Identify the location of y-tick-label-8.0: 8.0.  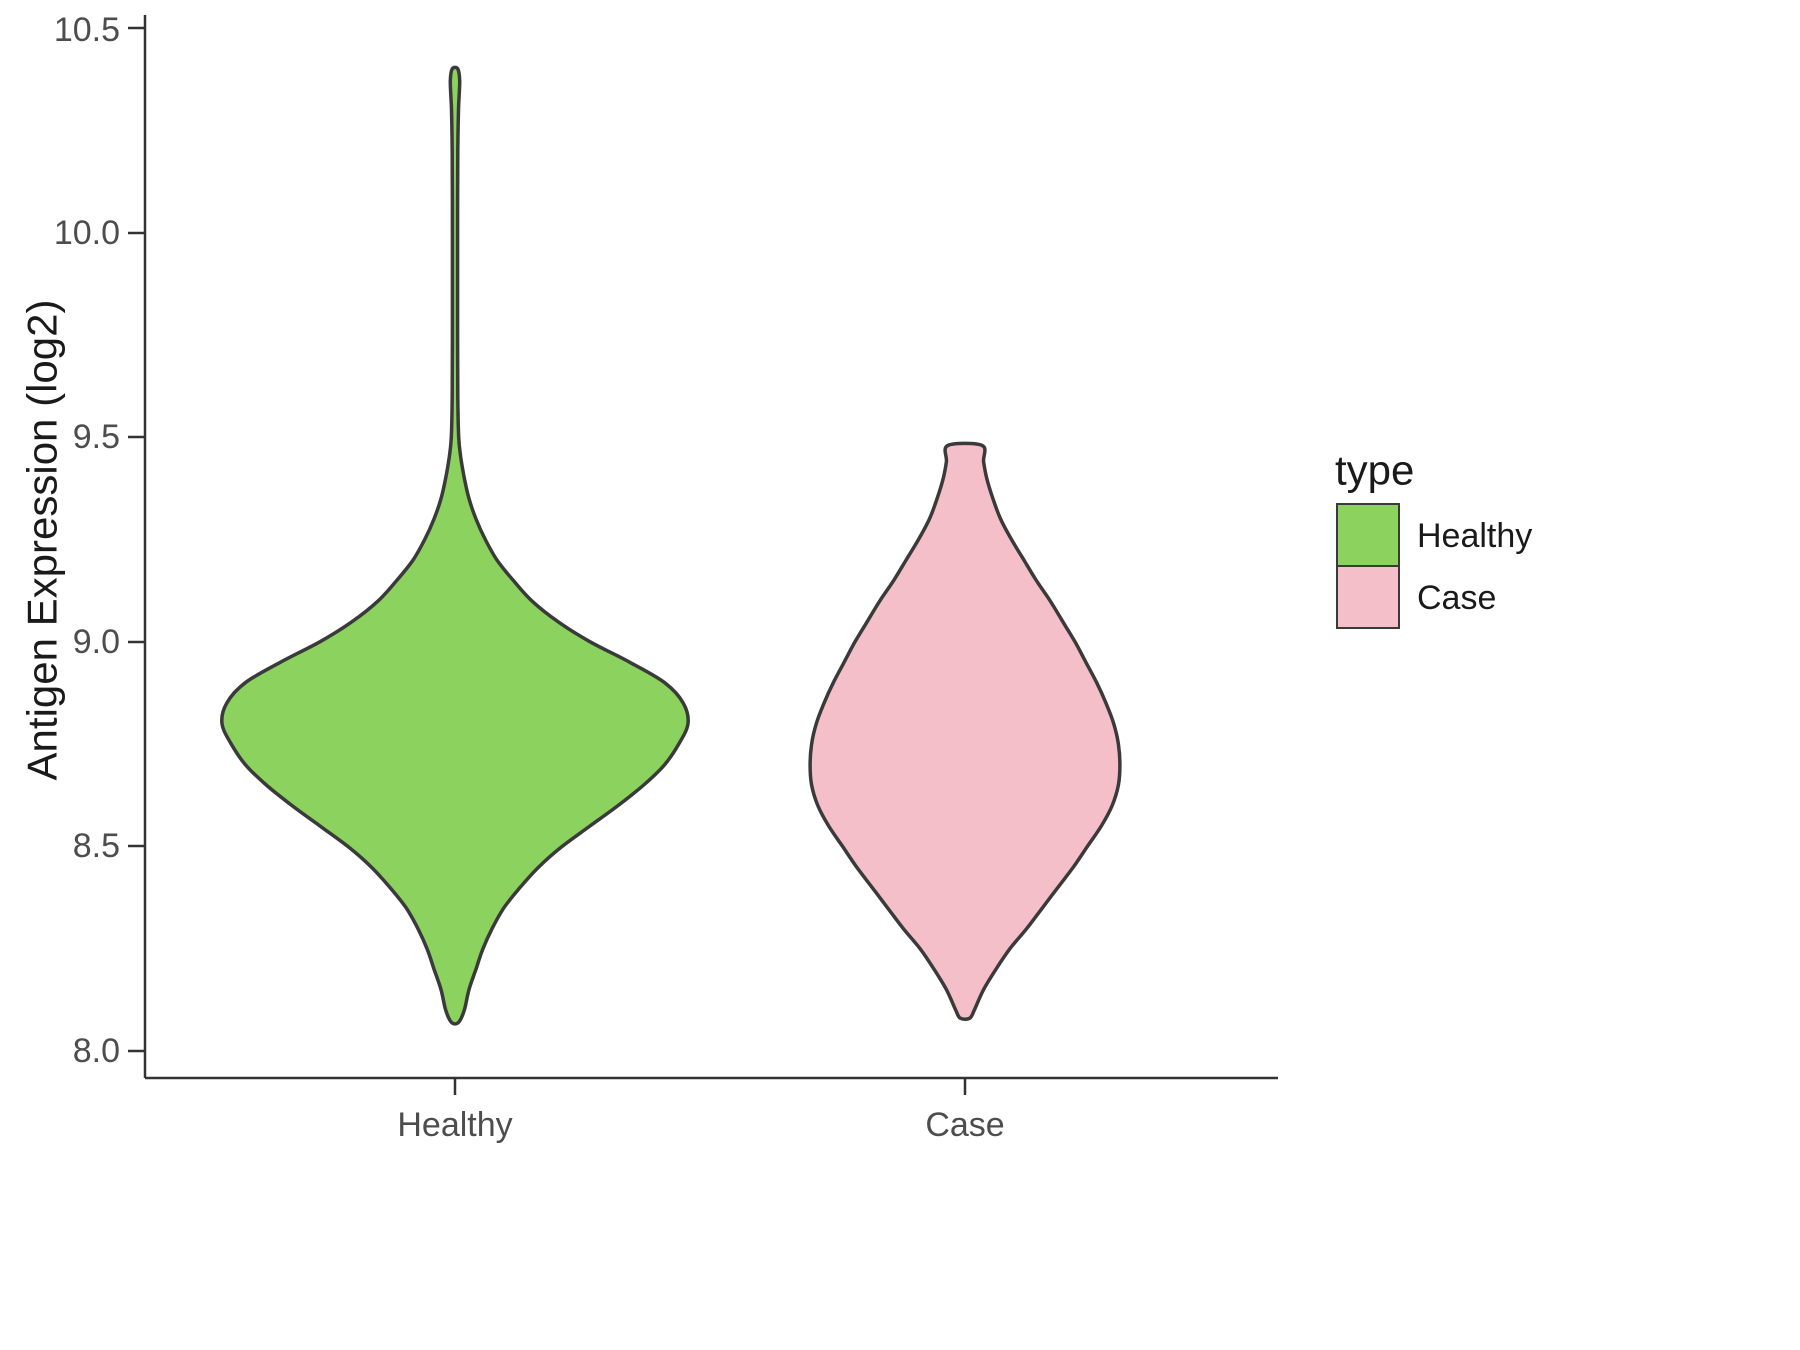
(96, 1051).